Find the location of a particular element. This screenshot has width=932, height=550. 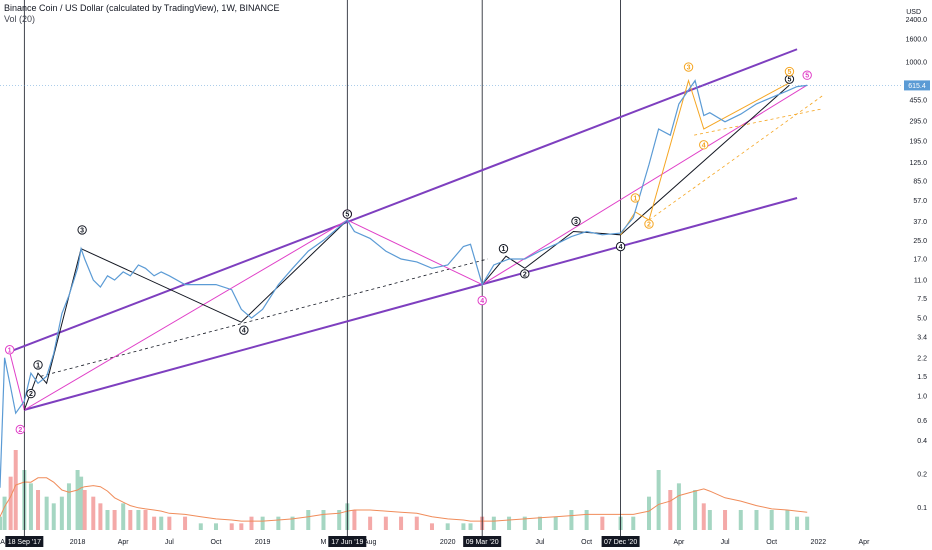

trend-dashed-line is located at coordinates (264, 317).